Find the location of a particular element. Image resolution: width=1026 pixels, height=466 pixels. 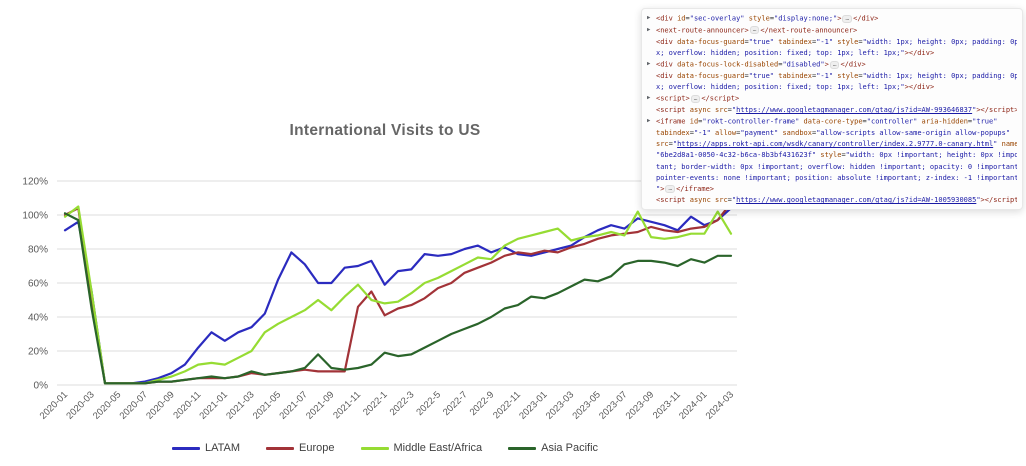

x-axis-tick-label: 2023-09 is located at coordinates (640, 405).